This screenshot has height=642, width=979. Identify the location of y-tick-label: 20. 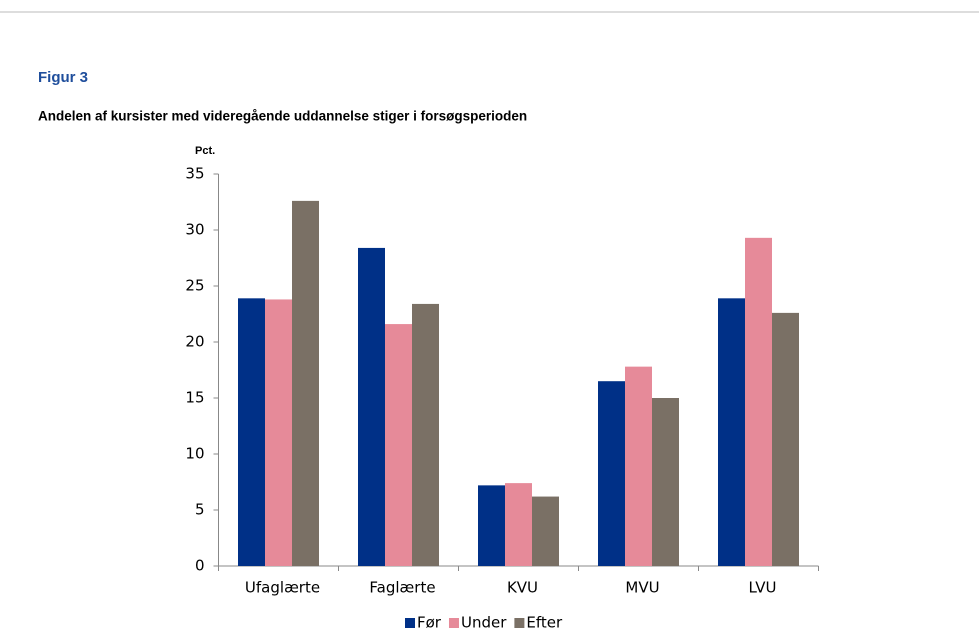
(194, 342).